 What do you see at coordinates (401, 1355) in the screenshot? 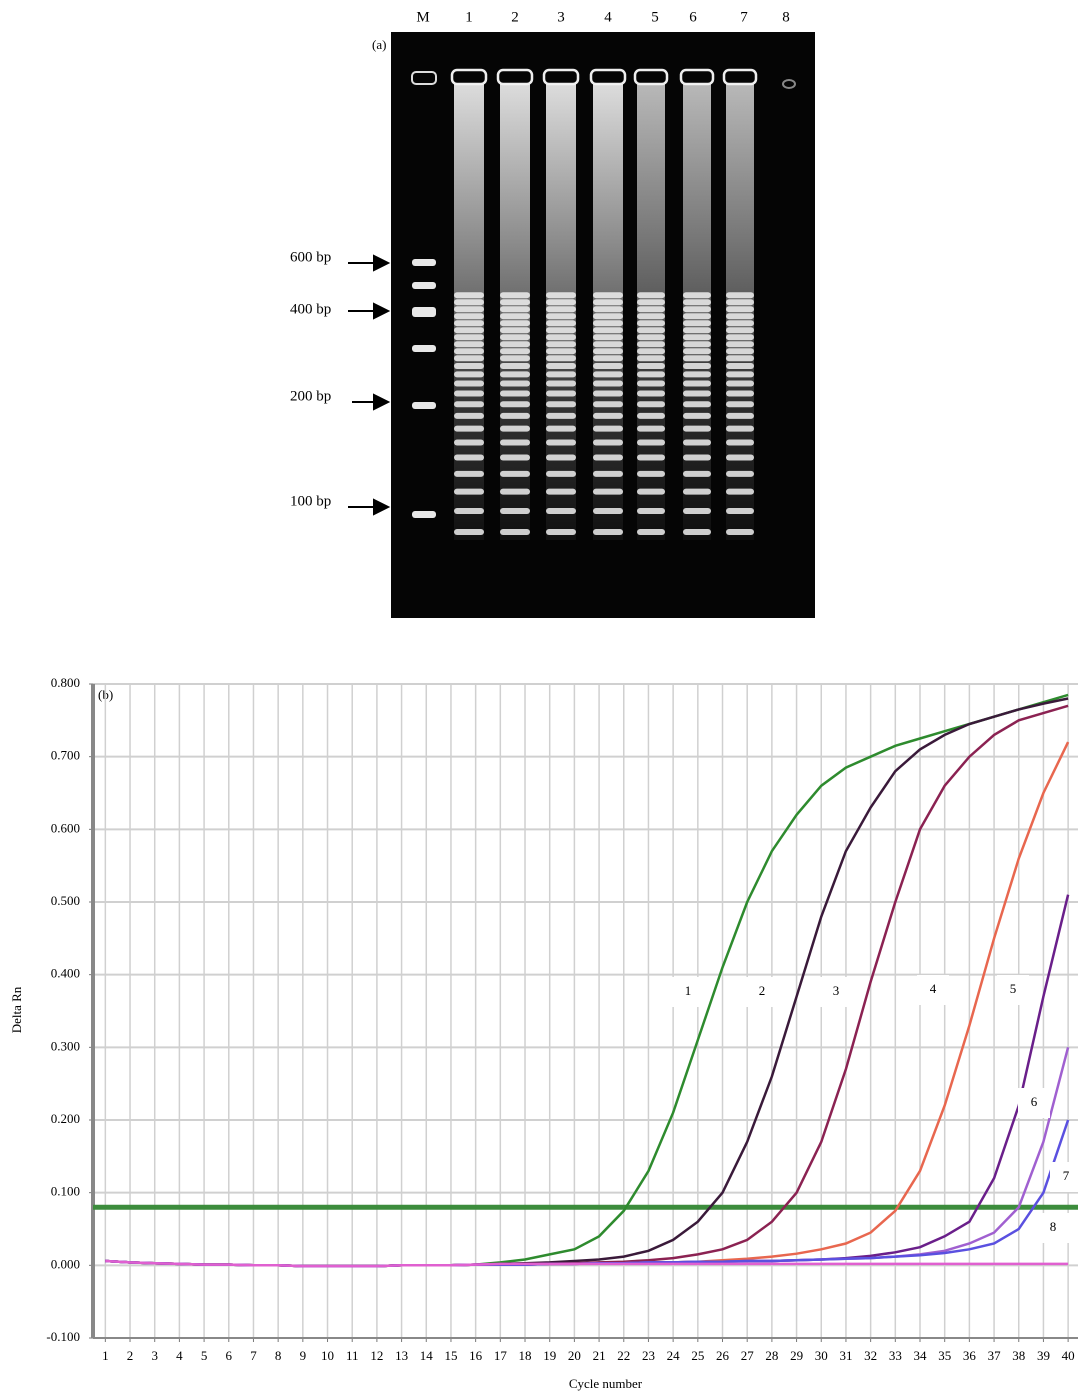
I see `x-tick-label: 13` at bounding box center [401, 1355].